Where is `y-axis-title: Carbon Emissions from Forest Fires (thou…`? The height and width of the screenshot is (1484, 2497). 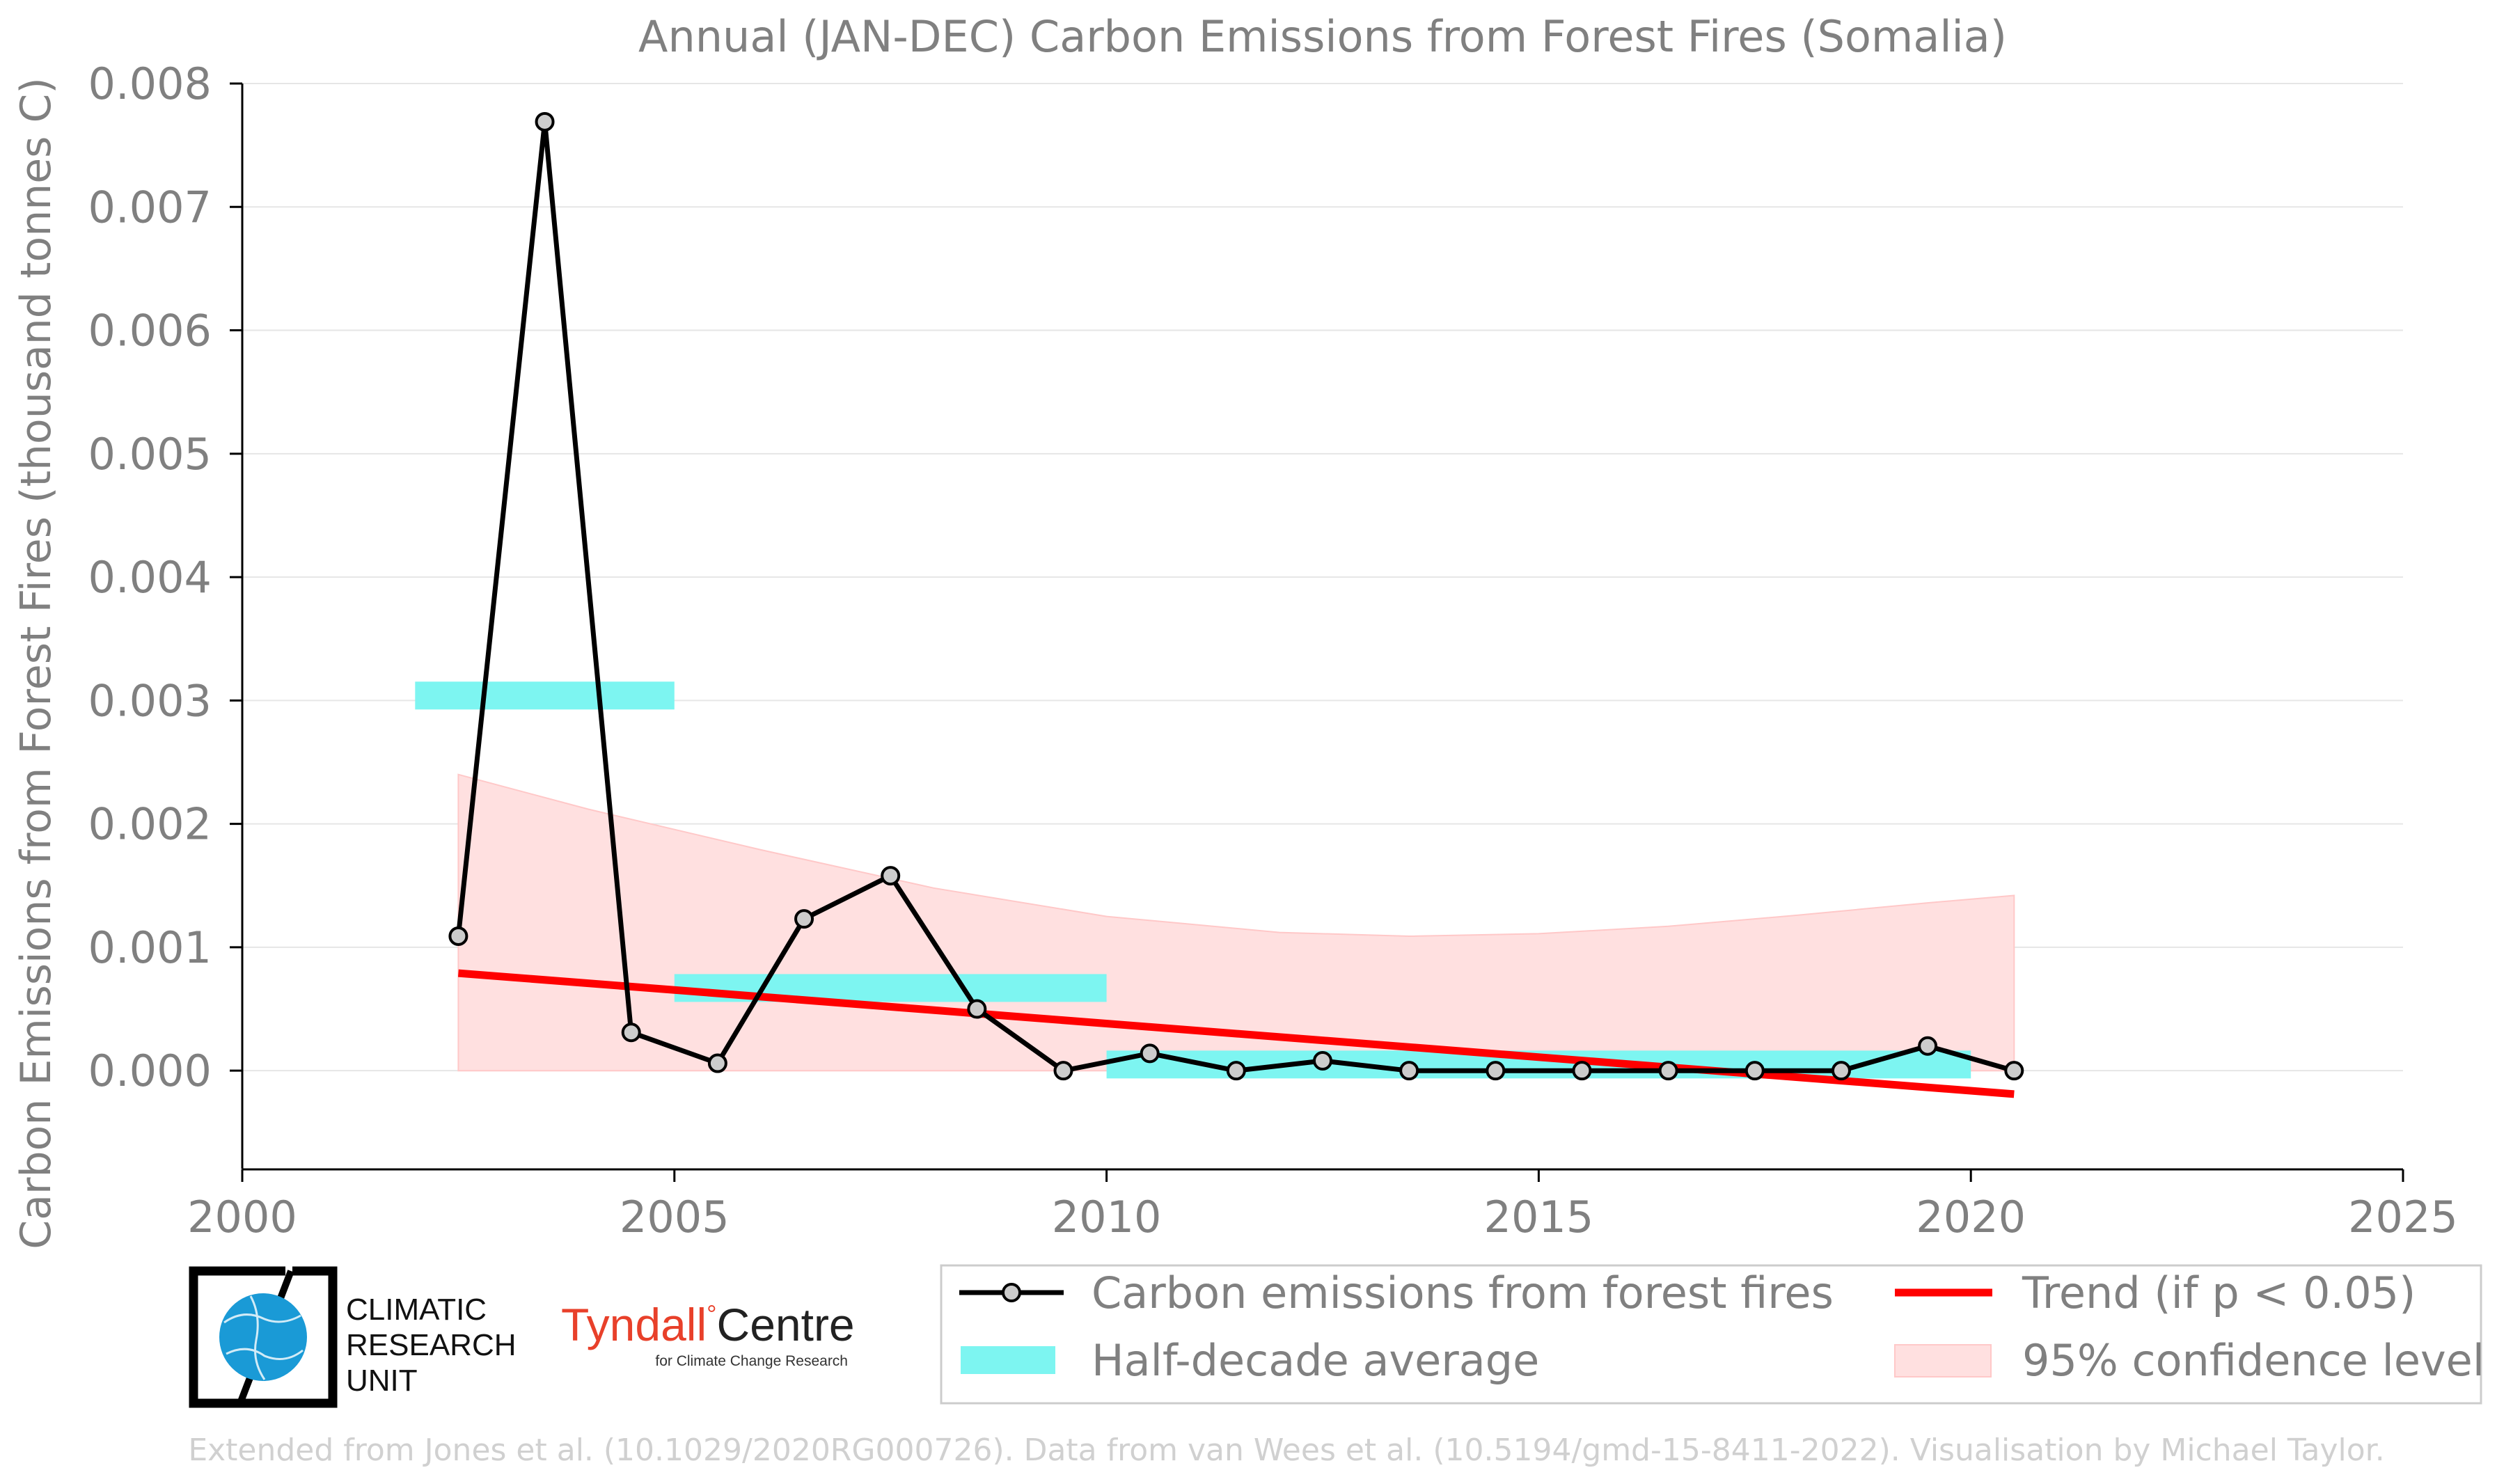 y-axis-title: Carbon Emissions from Forest Fires (thou… is located at coordinates (36, 663).